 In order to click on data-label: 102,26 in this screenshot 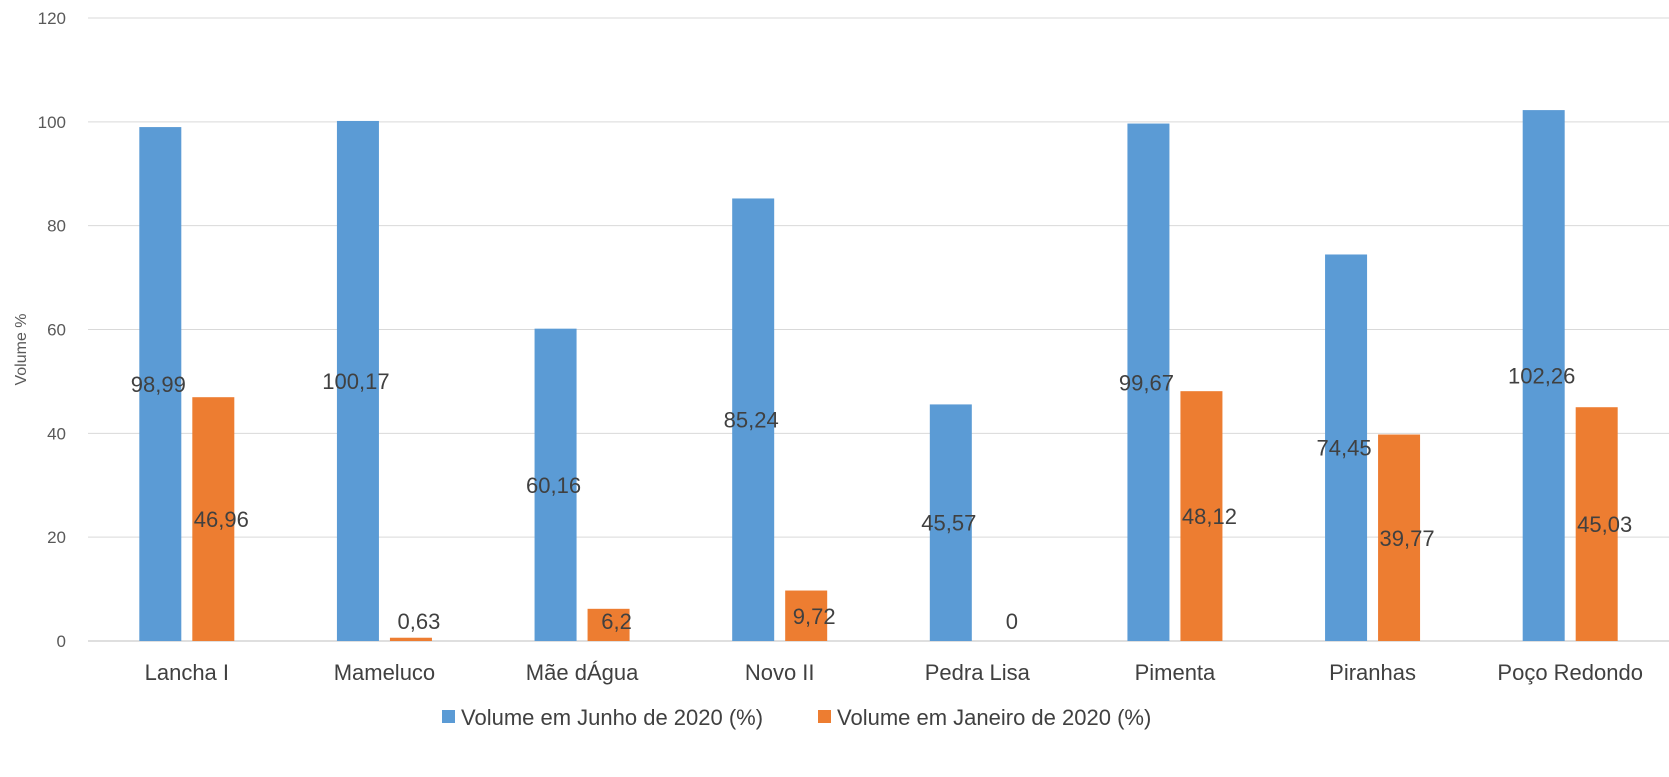, I will do `click(1541, 376)`.